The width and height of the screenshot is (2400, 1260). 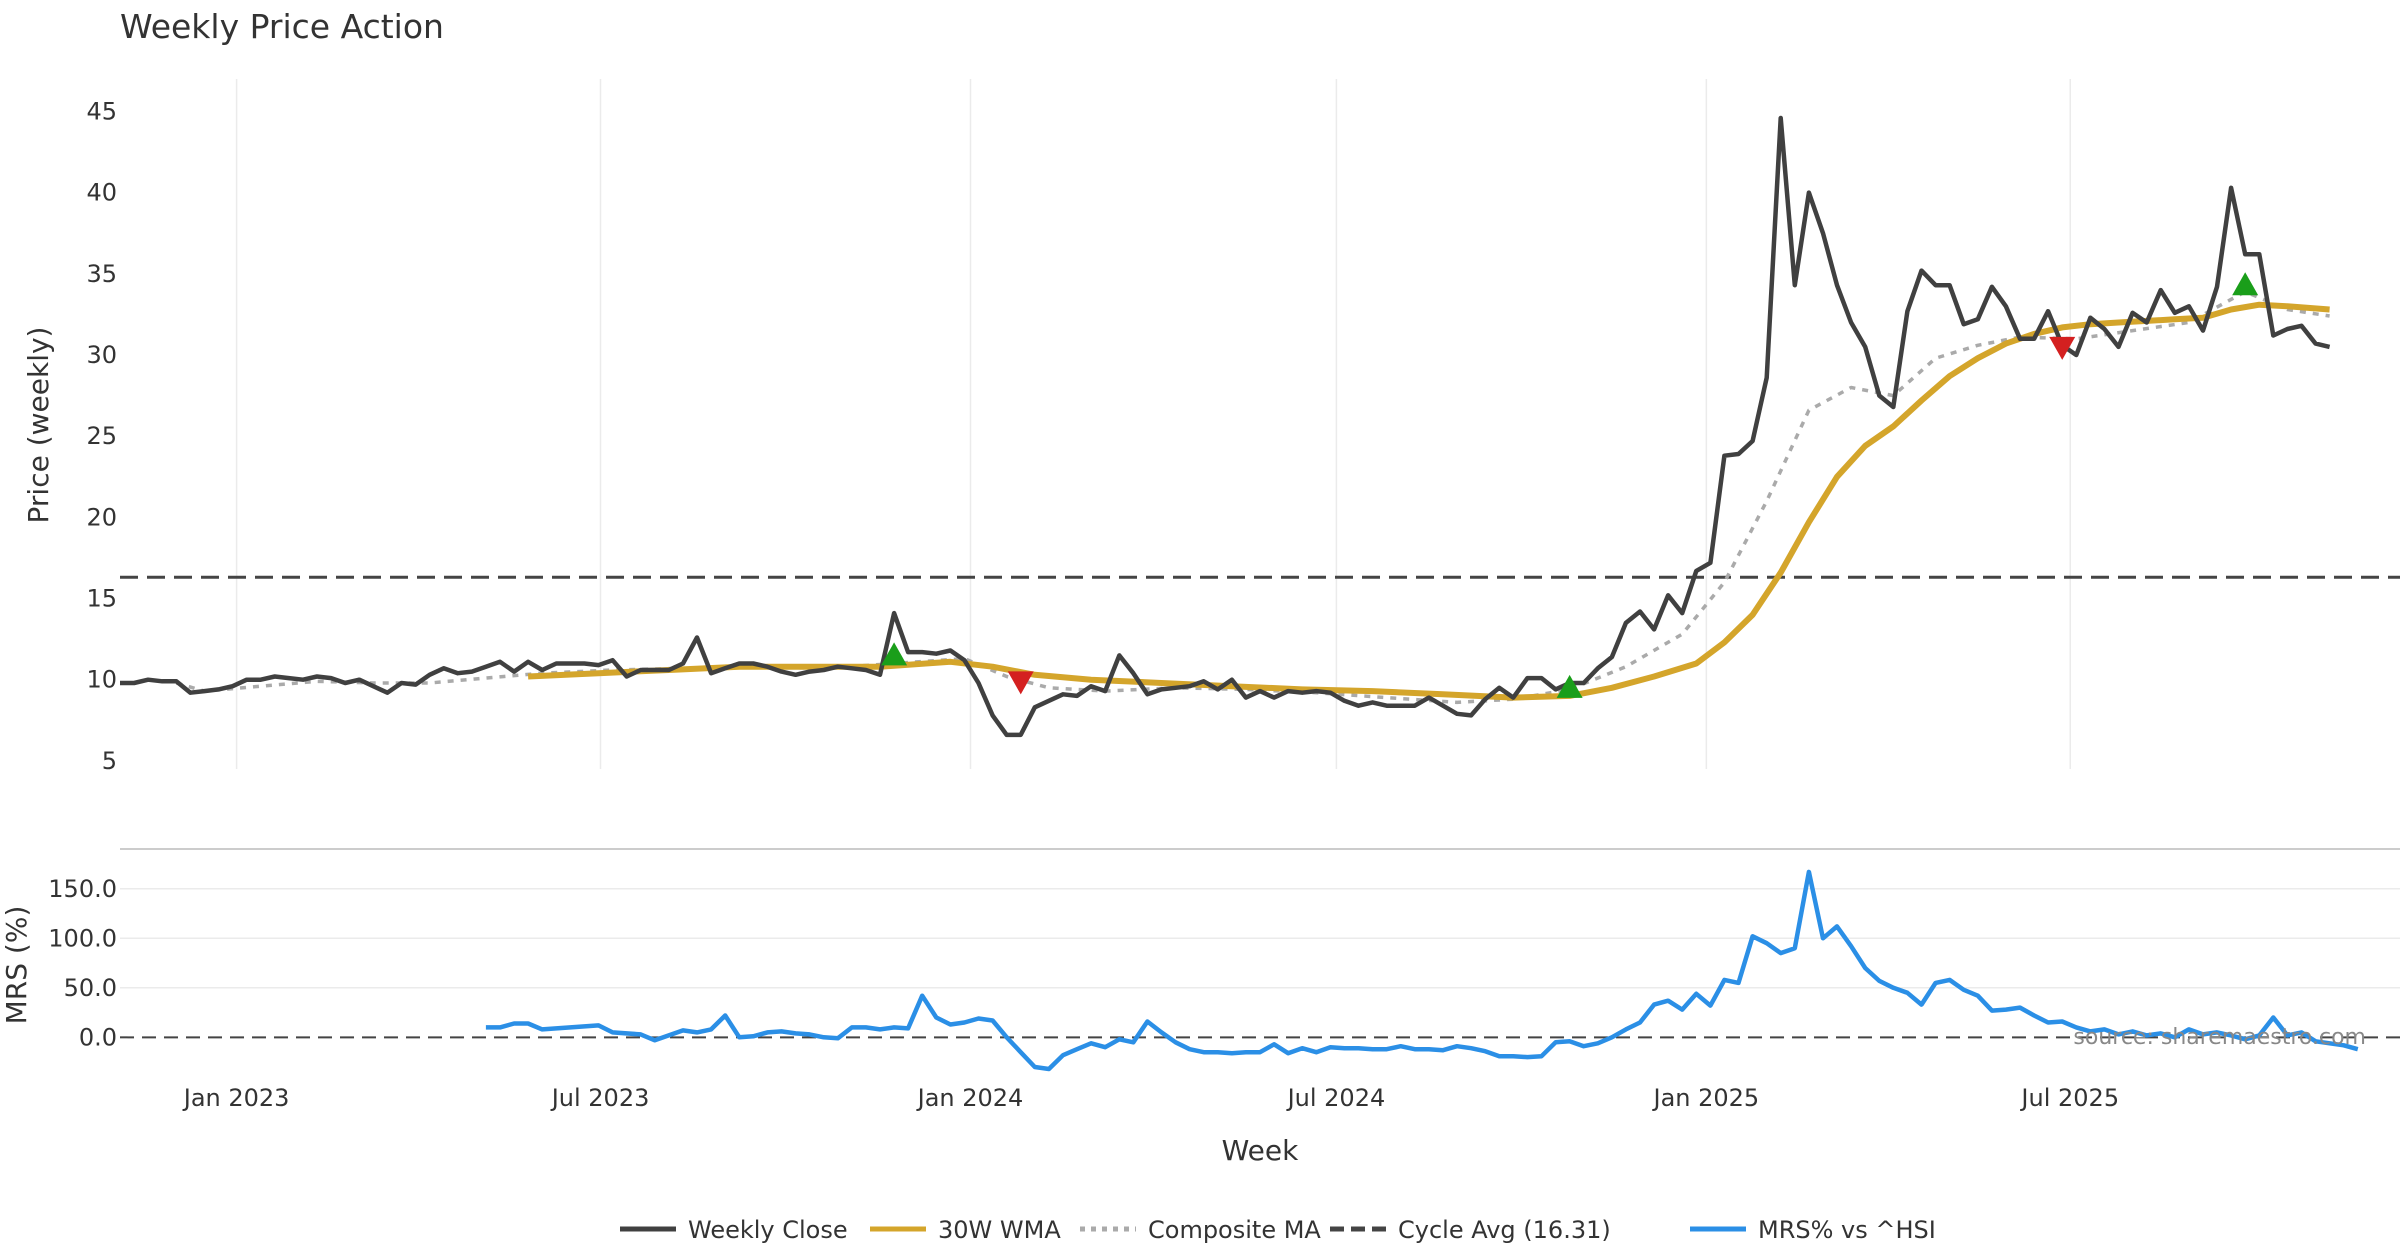 What do you see at coordinates (1705, 1098) in the screenshot?
I see `x-tick-label: Jan 2025` at bounding box center [1705, 1098].